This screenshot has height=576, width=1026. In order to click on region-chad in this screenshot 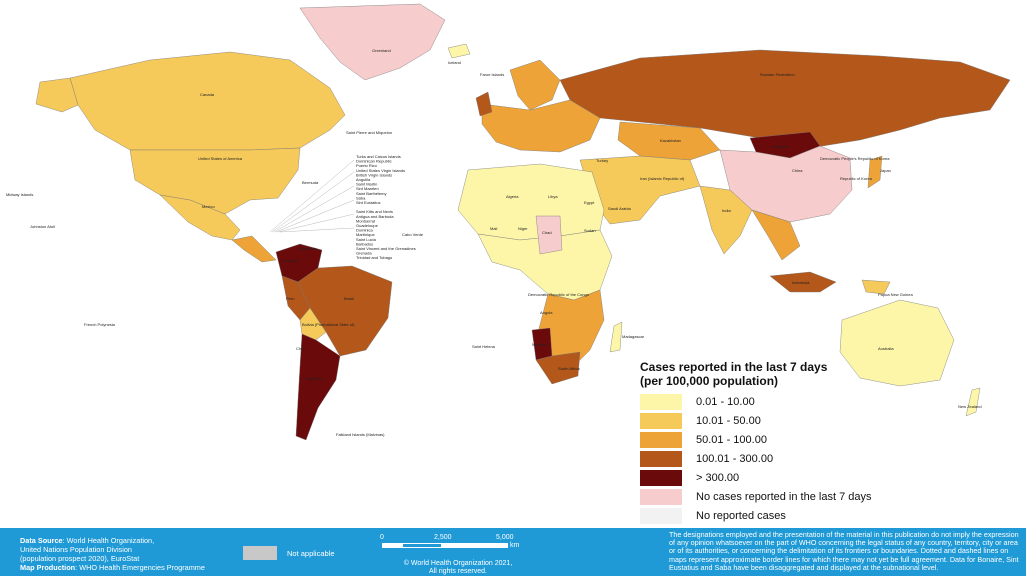, I will do `click(549, 235)`.